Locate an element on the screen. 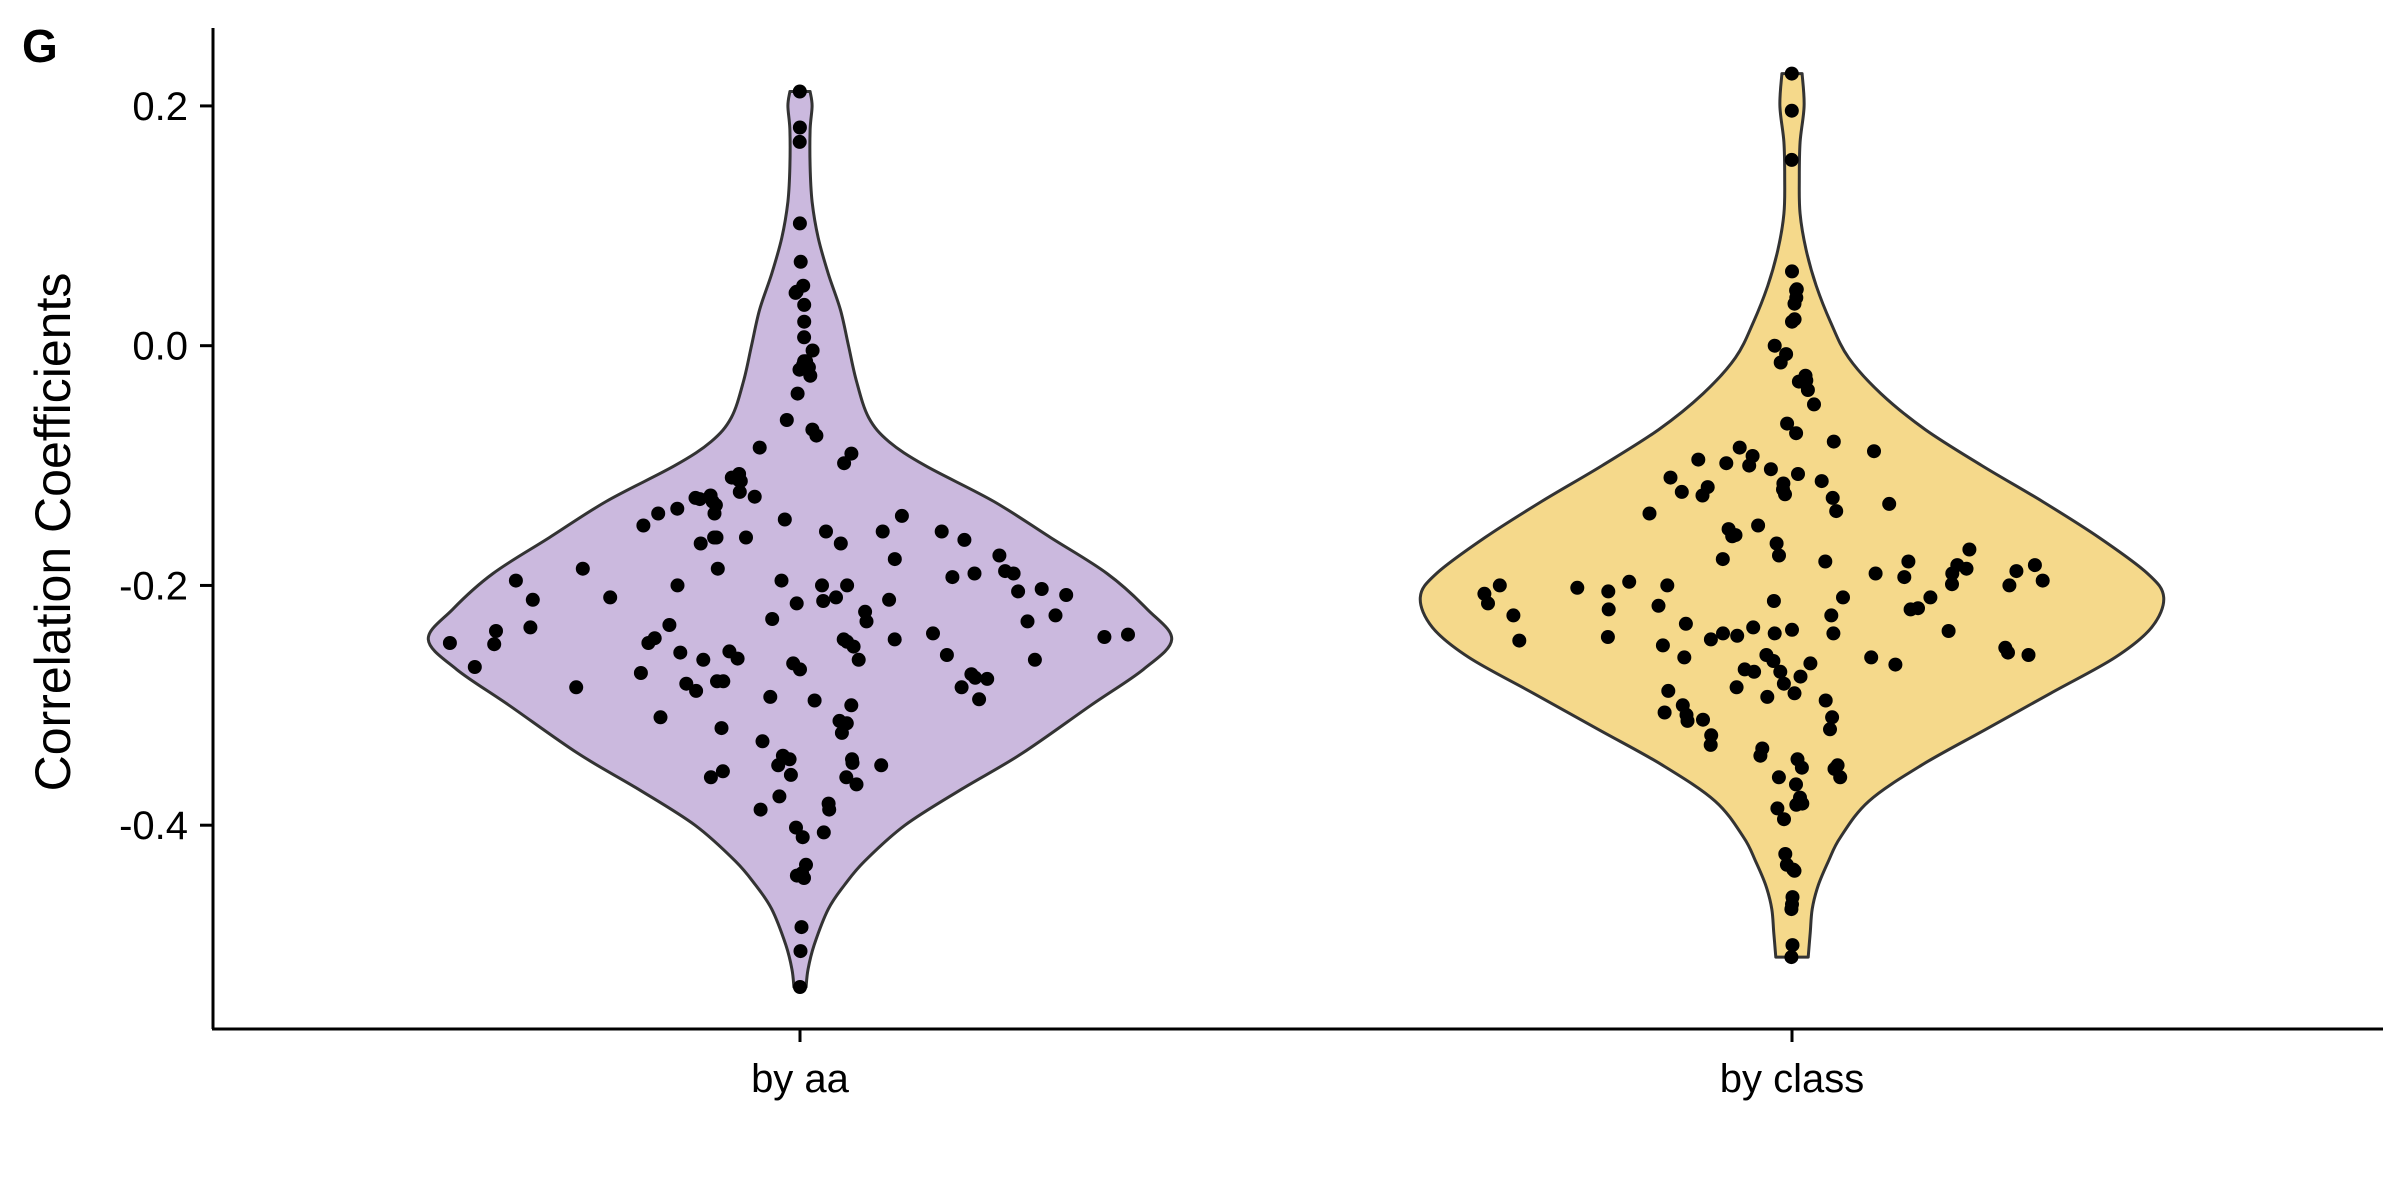 The width and height of the screenshot is (2400, 1200). x-tick-label: by class is located at coordinates (1792, 1079).